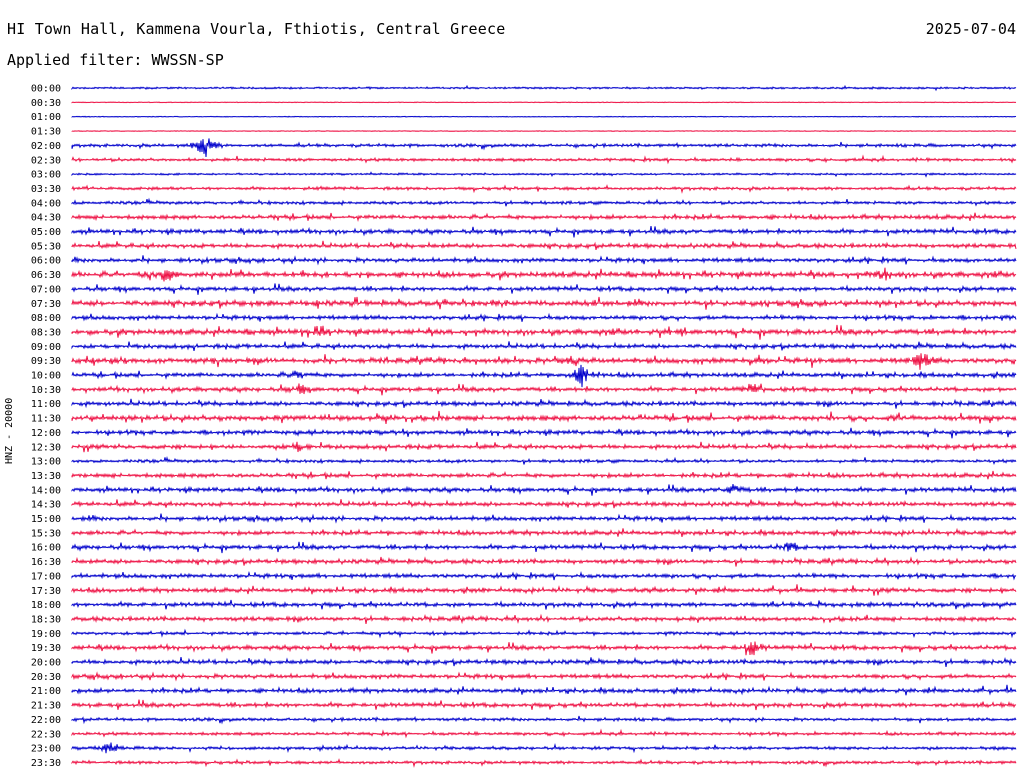 The height and width of the screenshot is (780, 1024). What do you see at coordinates (46, 663) in the screenshot?
I see `row-time-label: 20:00` at bounding box center [46, 663].